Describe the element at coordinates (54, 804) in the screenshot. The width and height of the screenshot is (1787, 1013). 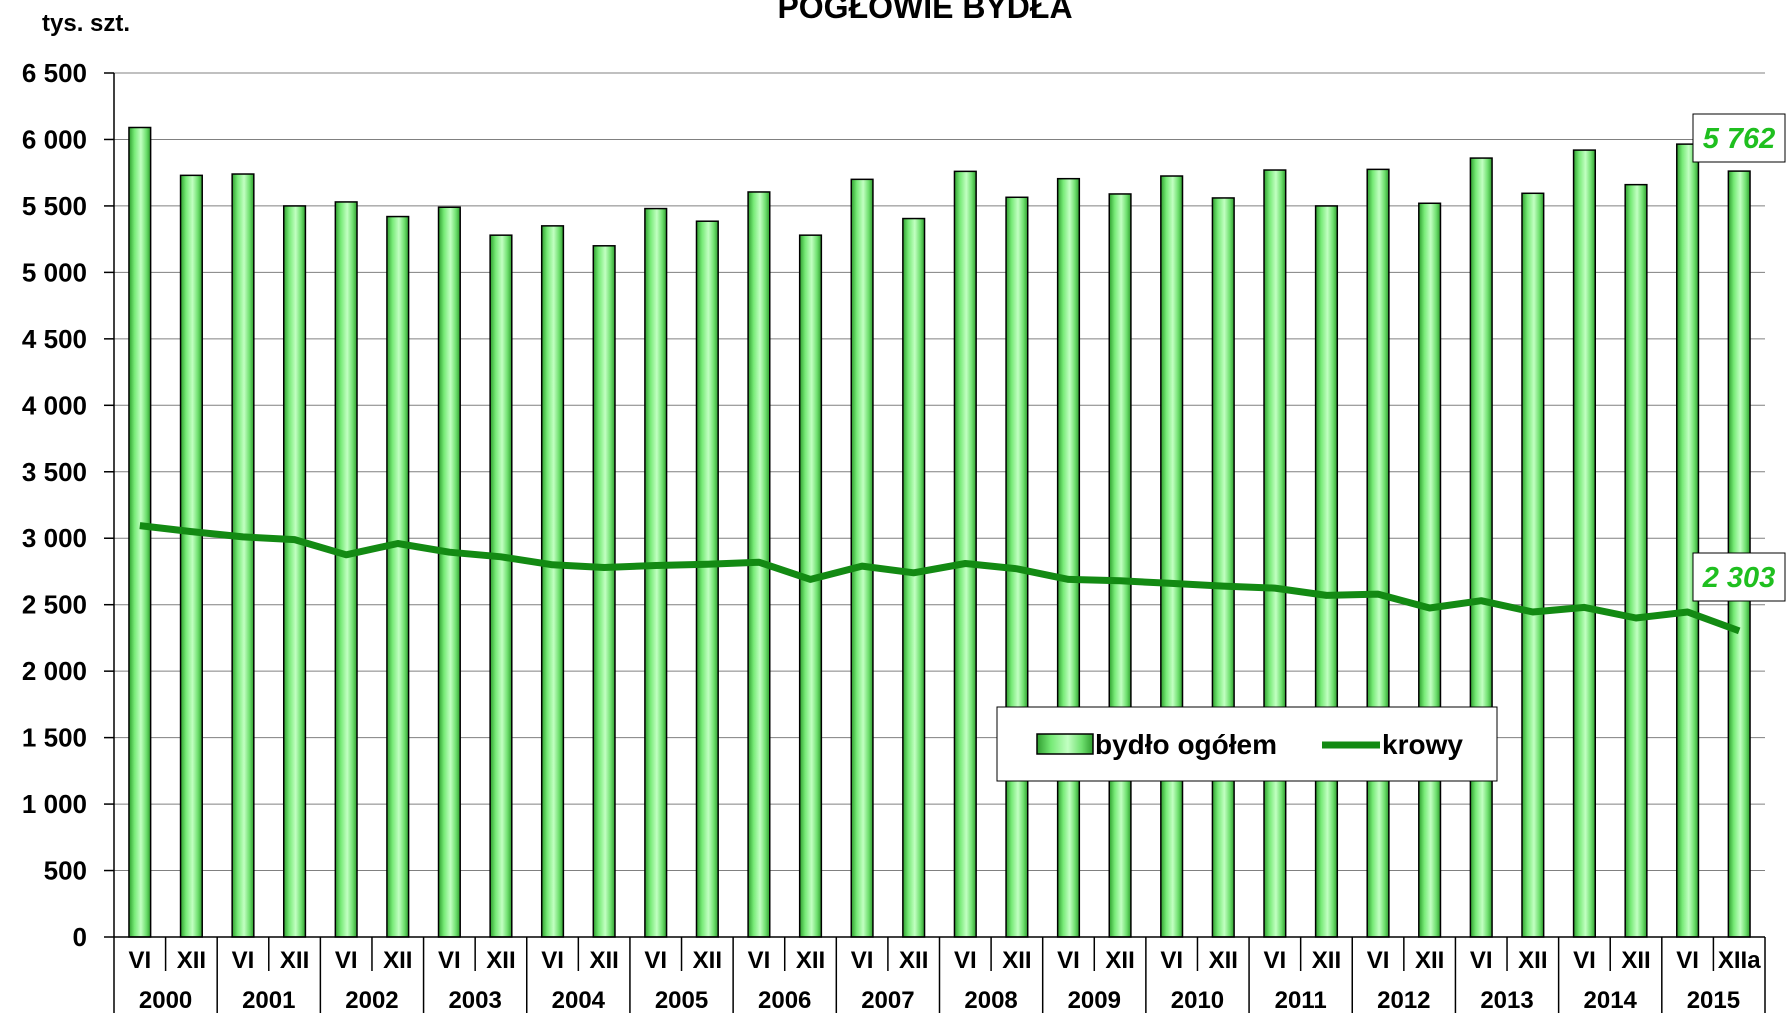
I see `y-tick-label: 1 000` at that location.